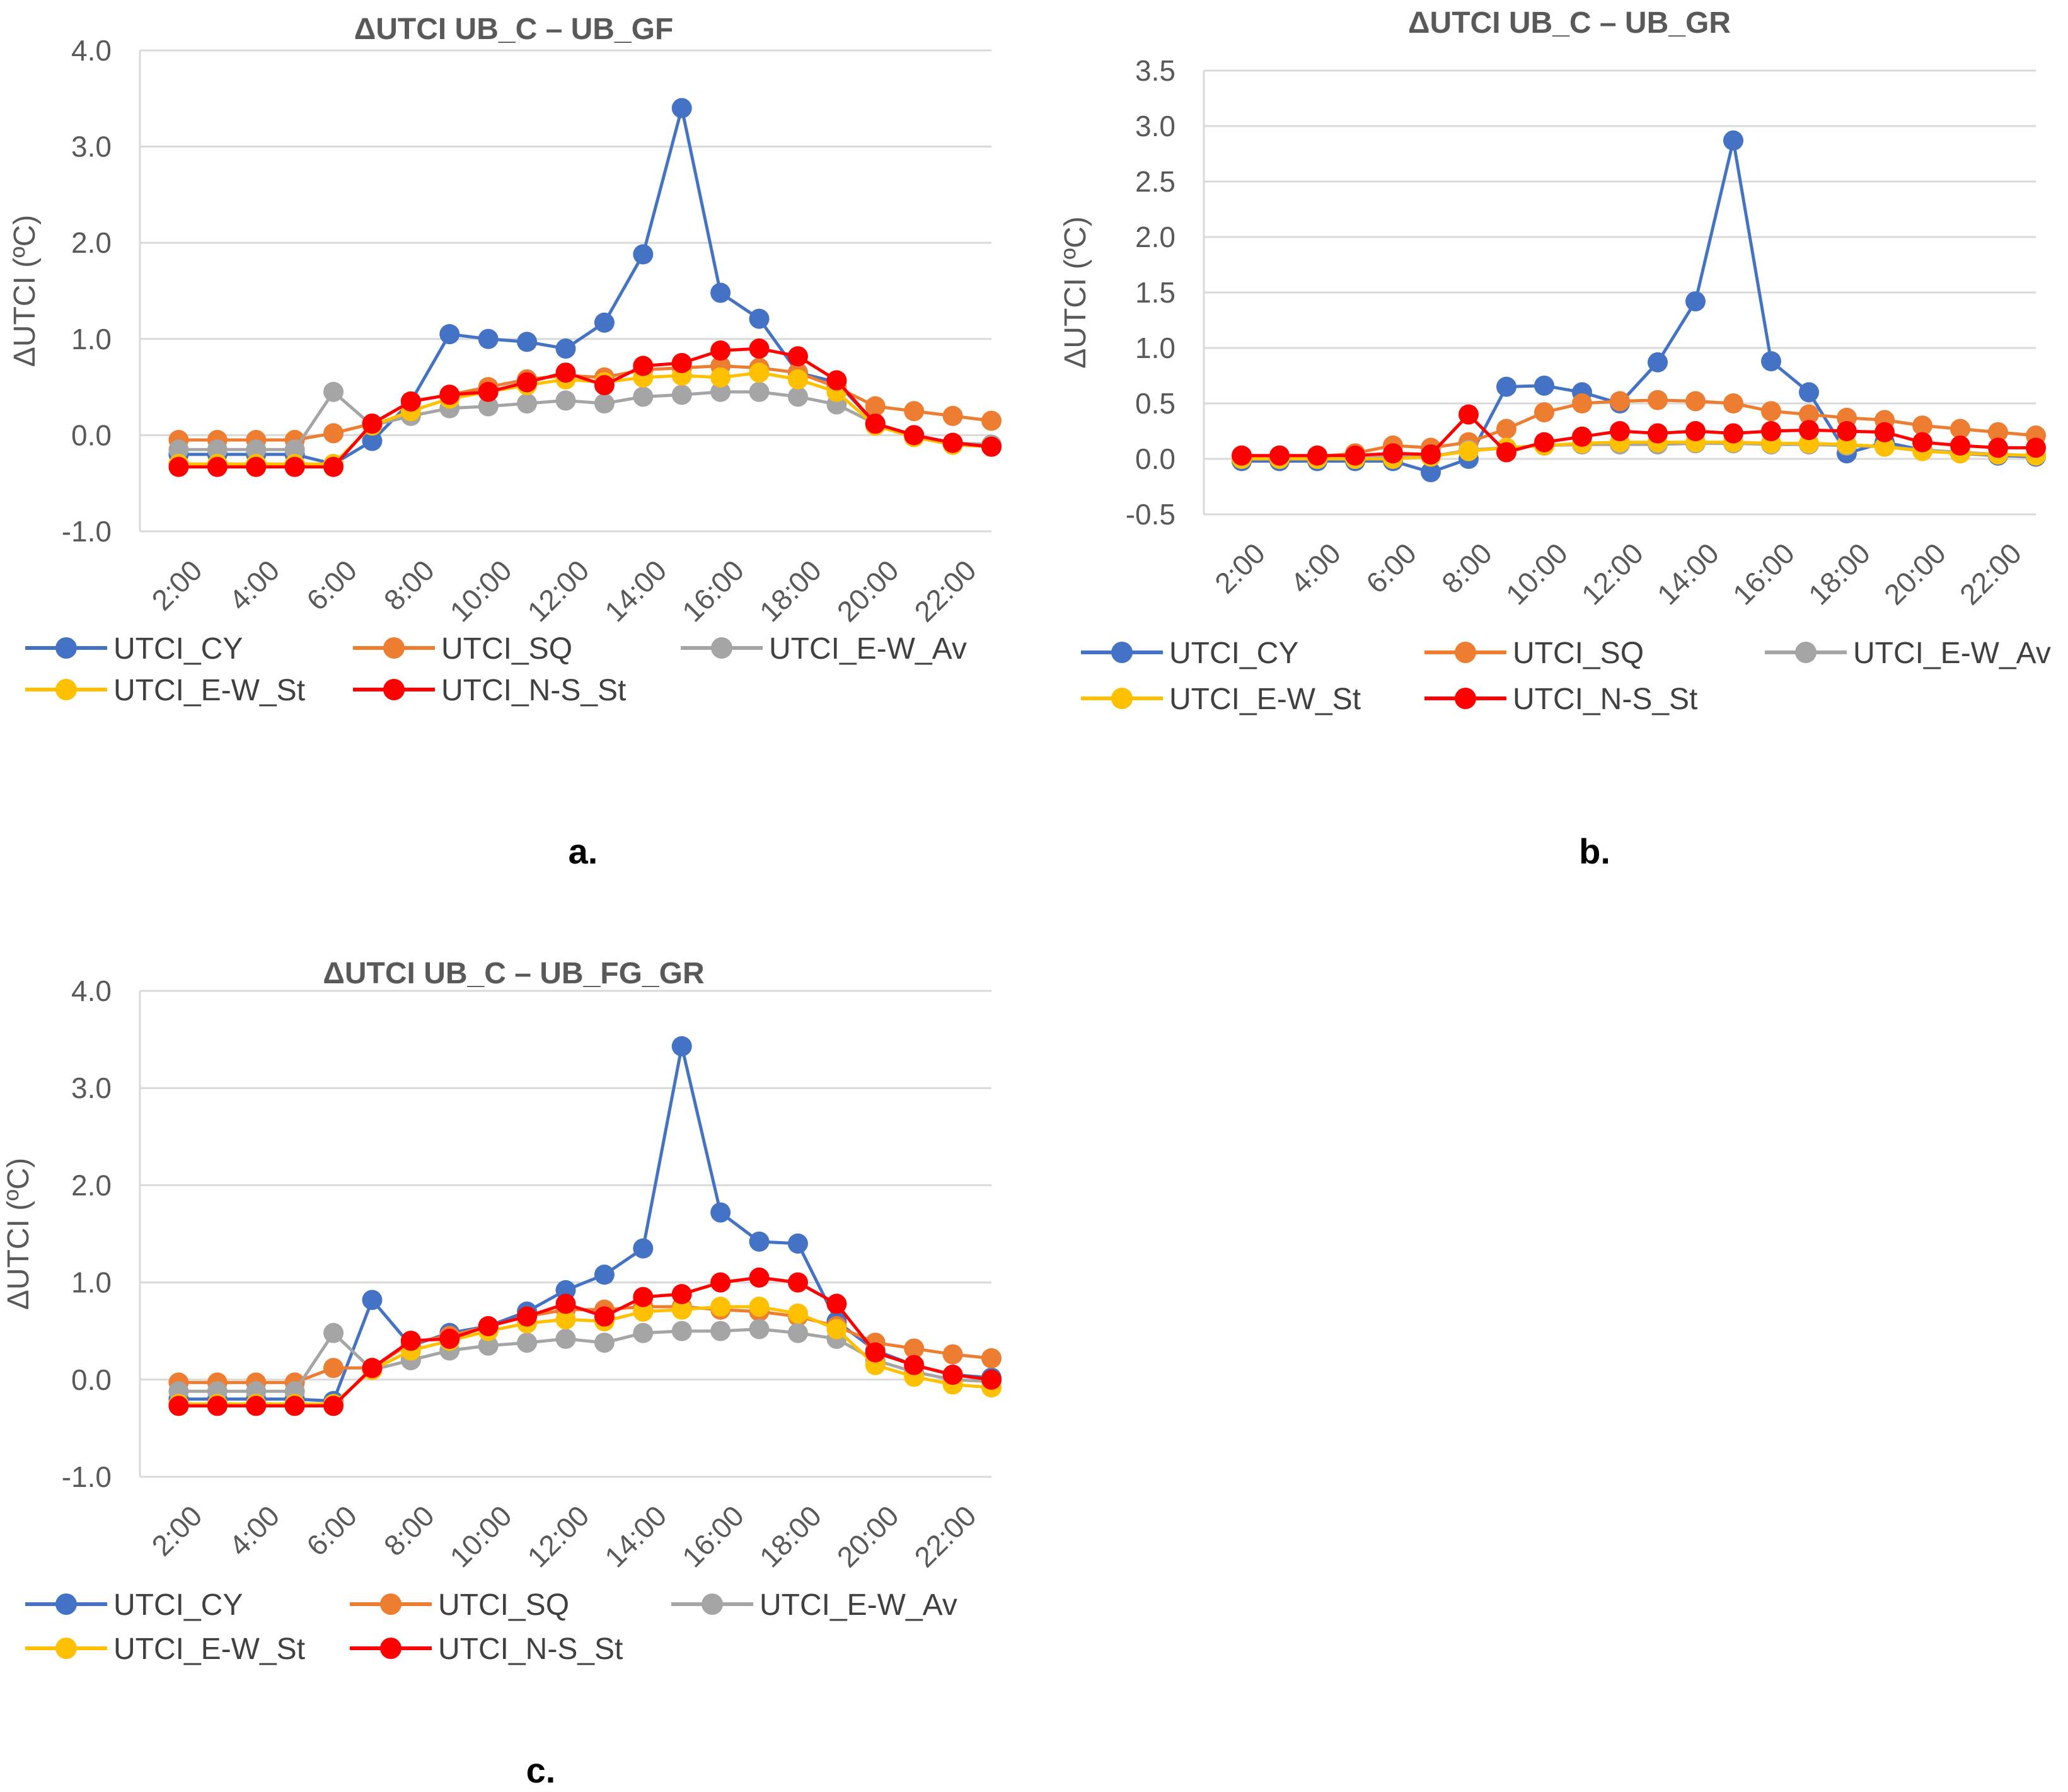 The width and height of the screenshot is (2068, 1792). Describe the element at coordinates (585, 1355) in the screenshot. I see `series-line-UTCI_E-W_St` at that location.